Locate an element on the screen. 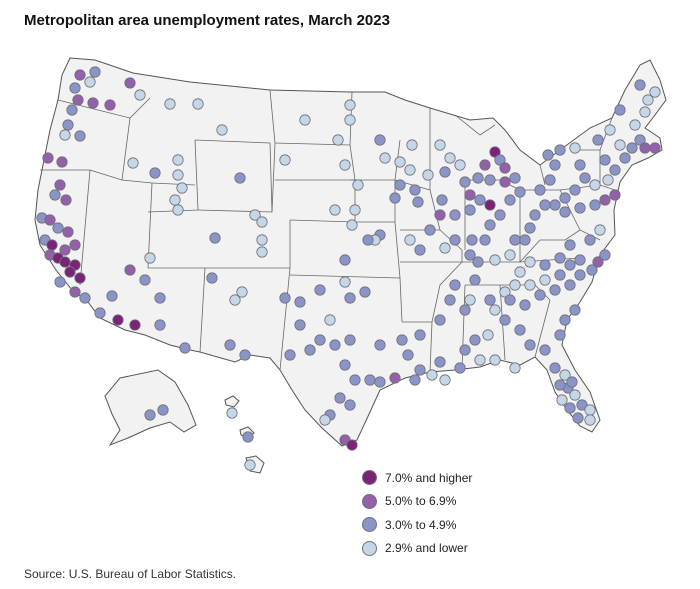 The width and height of the screenshot is (700, 589). legend-2-9-lower: 2.9% and lower is located at coordinates (417, 549).